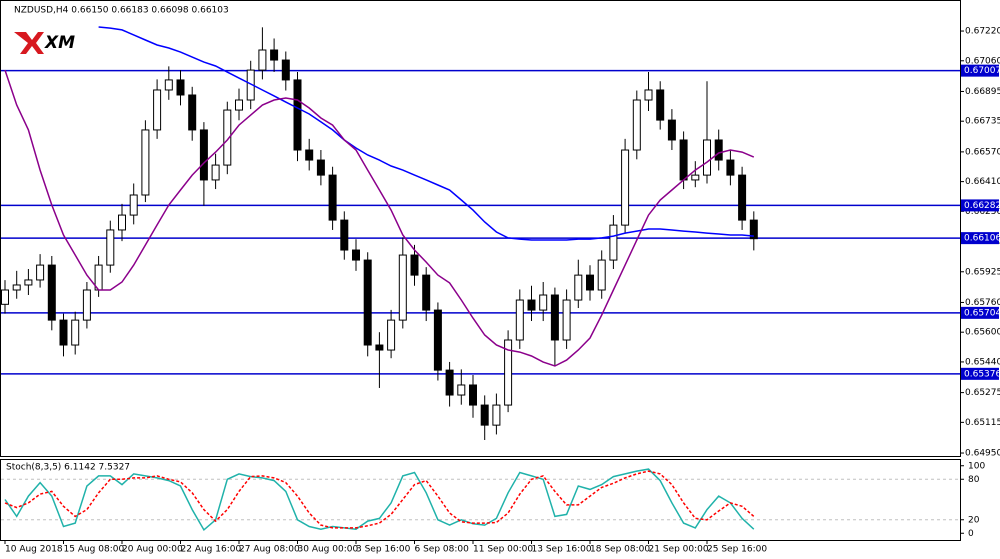 The image size is (1000, 559). I want to click on x-tick-label: 13 Sep 16:00, so click(562, 550).